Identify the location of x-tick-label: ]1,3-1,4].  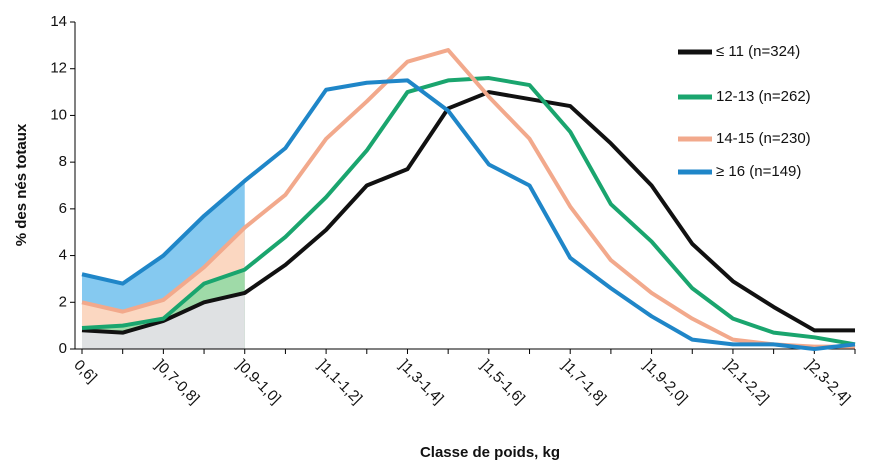
(421, 382).